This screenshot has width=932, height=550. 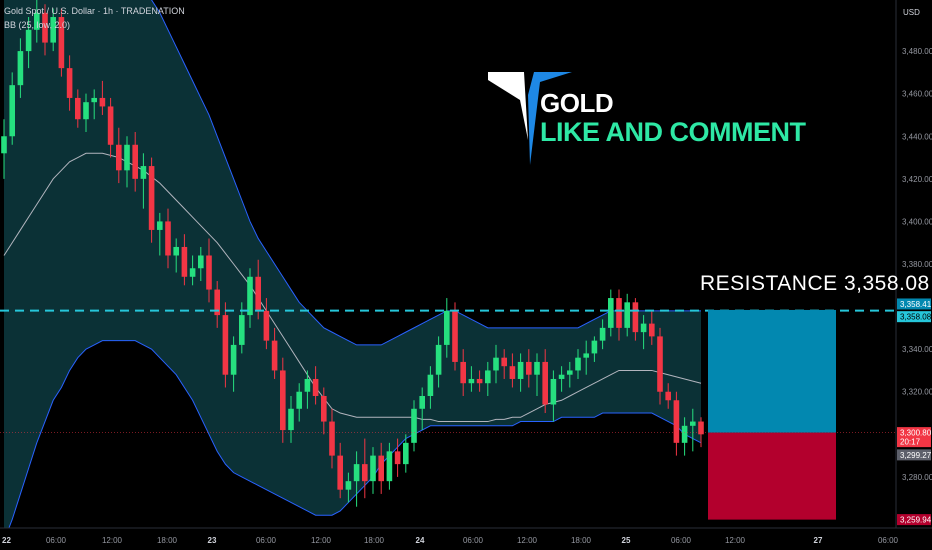 I want to click on time-tick-label: 23, so click(x=212, y=540).